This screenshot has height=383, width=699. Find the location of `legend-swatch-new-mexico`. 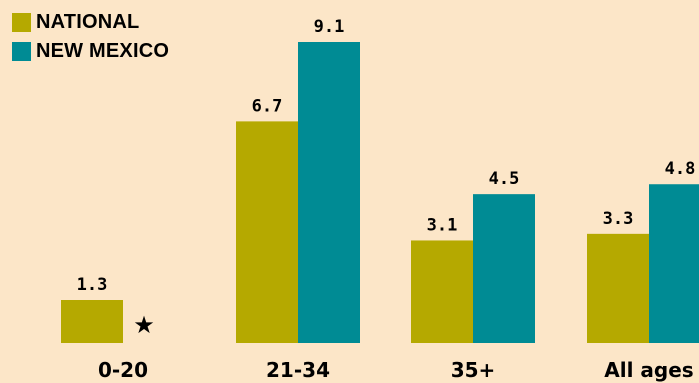

legend-swatch-new-mexico is located at coordinates (21, 51).